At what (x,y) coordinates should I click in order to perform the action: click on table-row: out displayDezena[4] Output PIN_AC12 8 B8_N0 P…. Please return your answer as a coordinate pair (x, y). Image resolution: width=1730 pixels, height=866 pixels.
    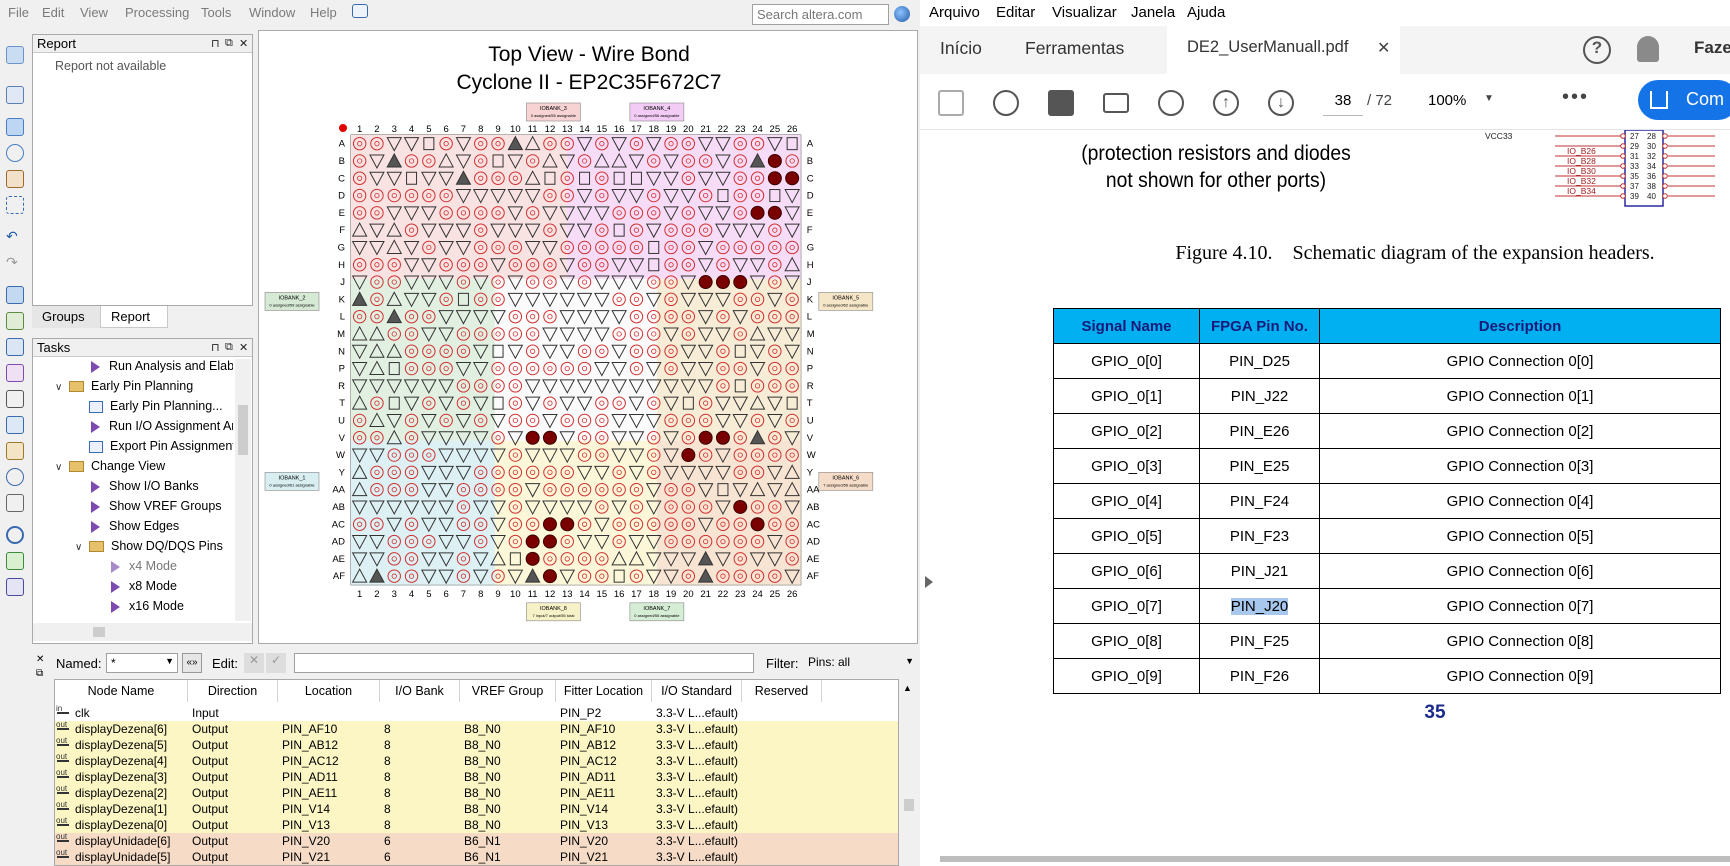
    Looking at the image, I should click on (476, 761).